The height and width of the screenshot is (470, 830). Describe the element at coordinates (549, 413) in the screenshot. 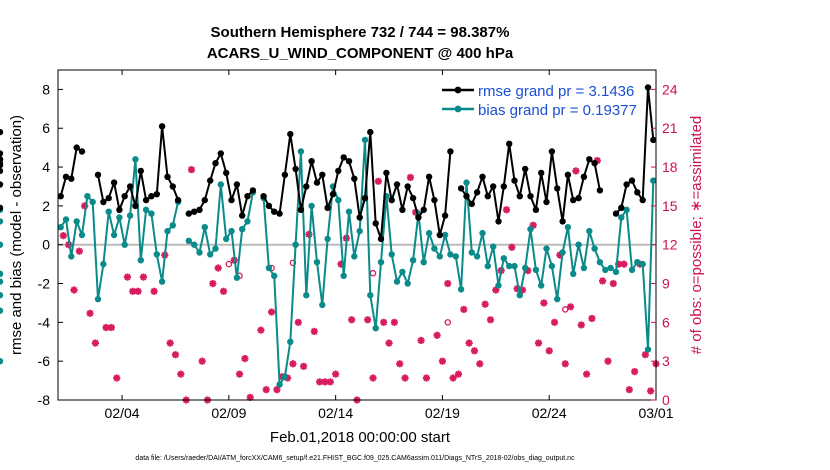

I see `x-tick-label: 02/24` at that location.